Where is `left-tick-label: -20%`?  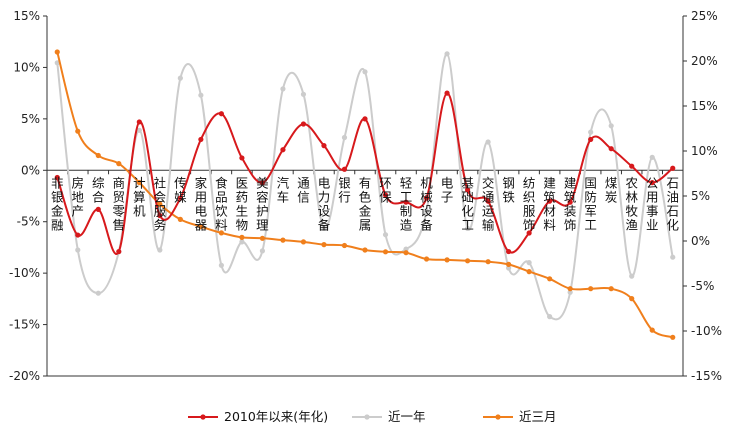
left-tick-label: -20% is located at coordinates (24, 376).